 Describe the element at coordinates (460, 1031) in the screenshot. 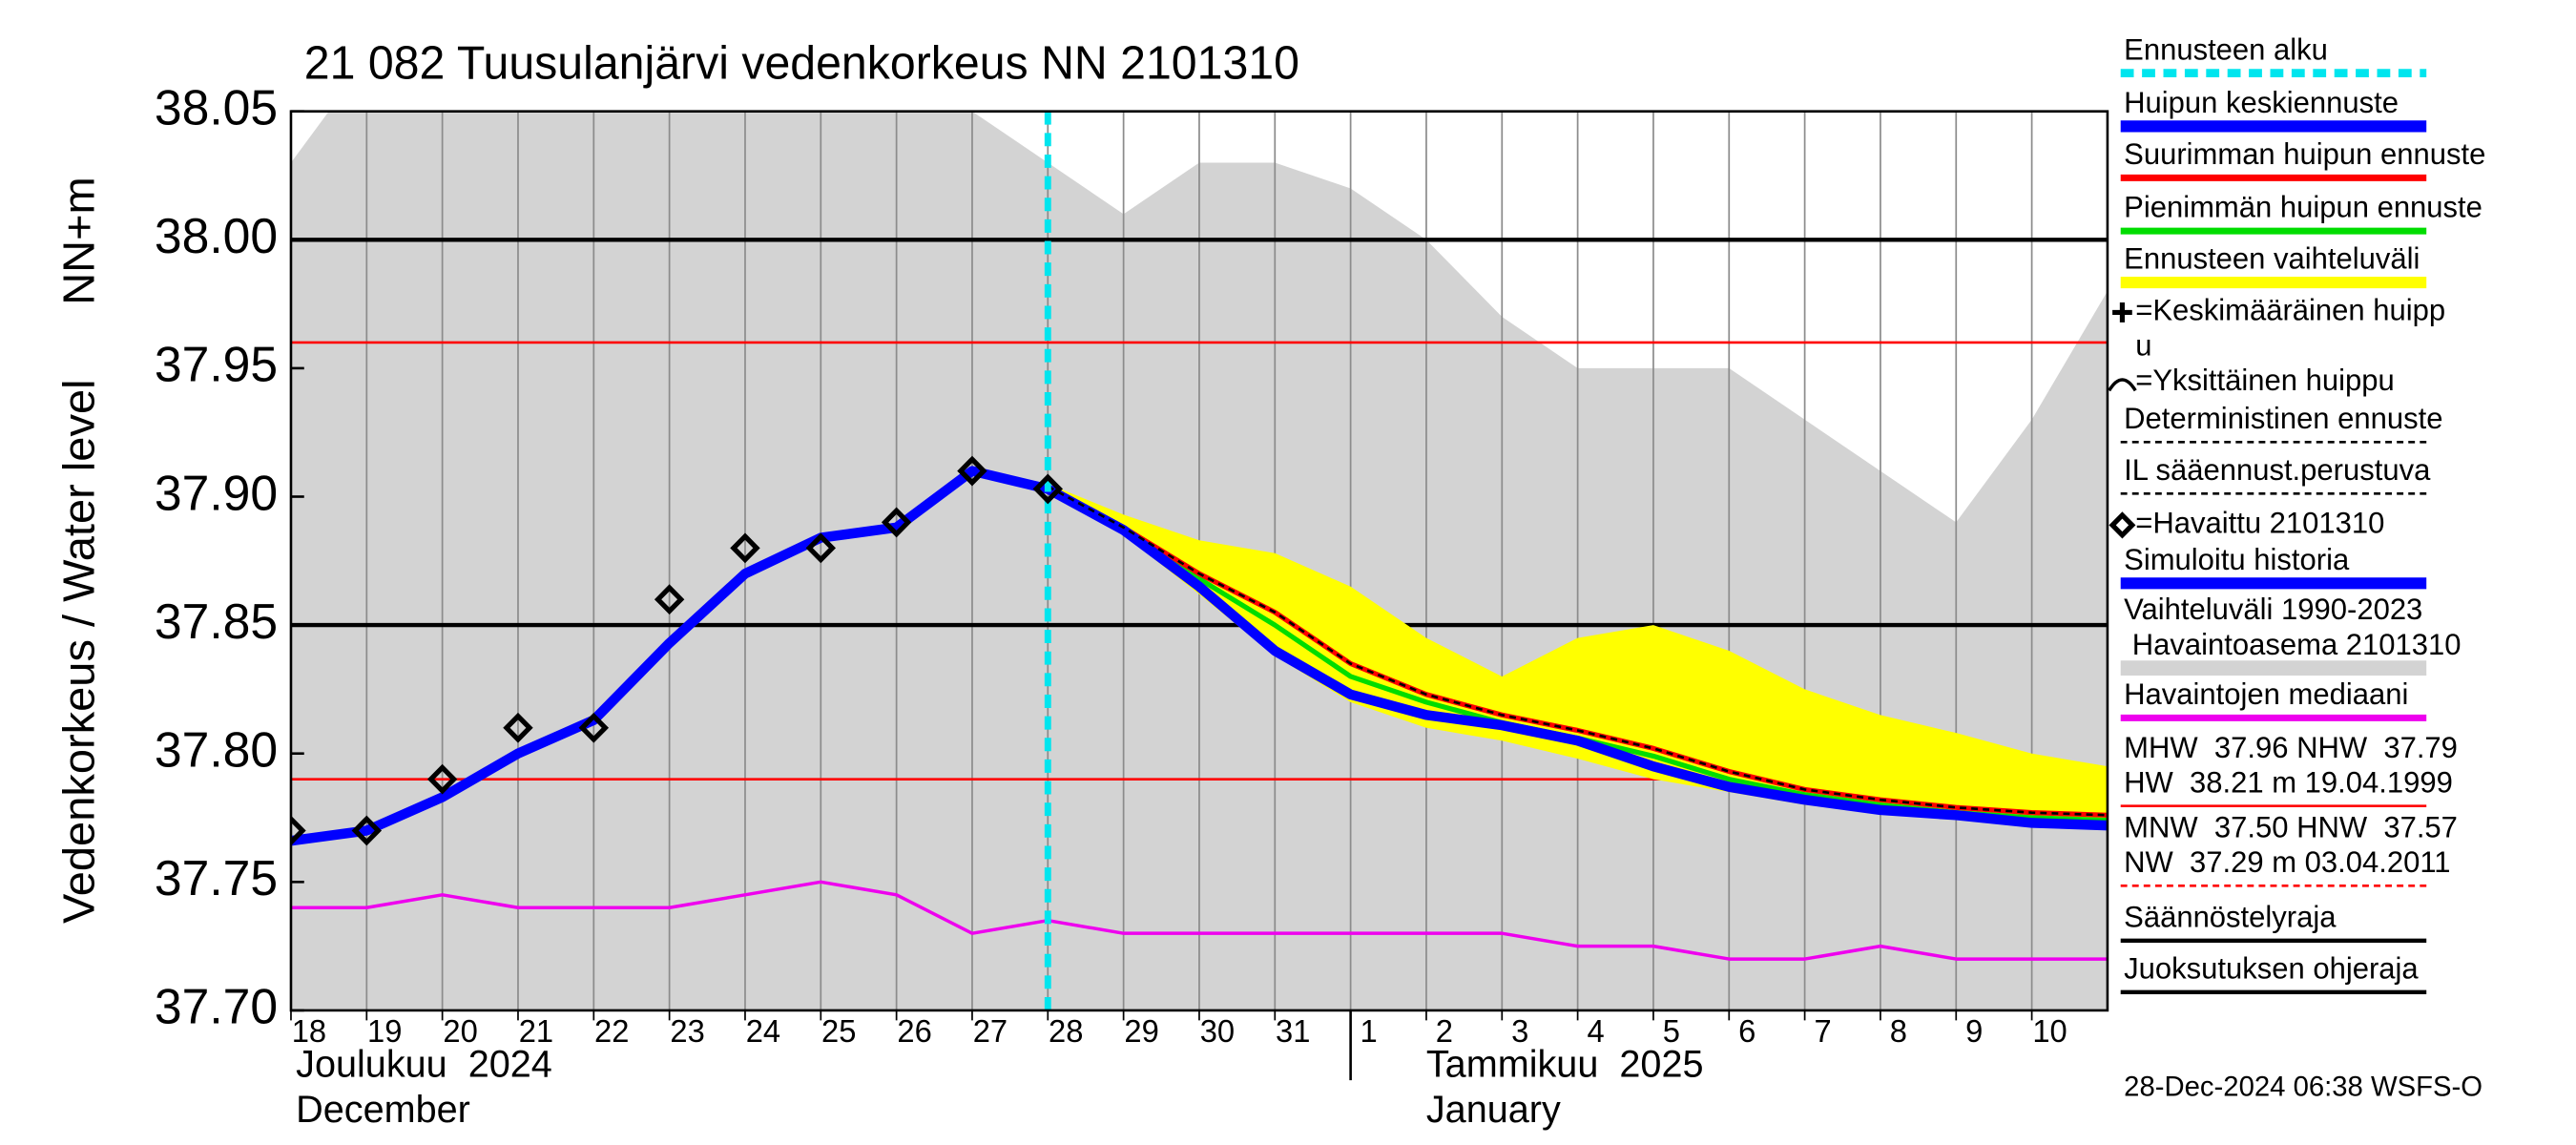

I see `x-tick-label: 20` at that location.